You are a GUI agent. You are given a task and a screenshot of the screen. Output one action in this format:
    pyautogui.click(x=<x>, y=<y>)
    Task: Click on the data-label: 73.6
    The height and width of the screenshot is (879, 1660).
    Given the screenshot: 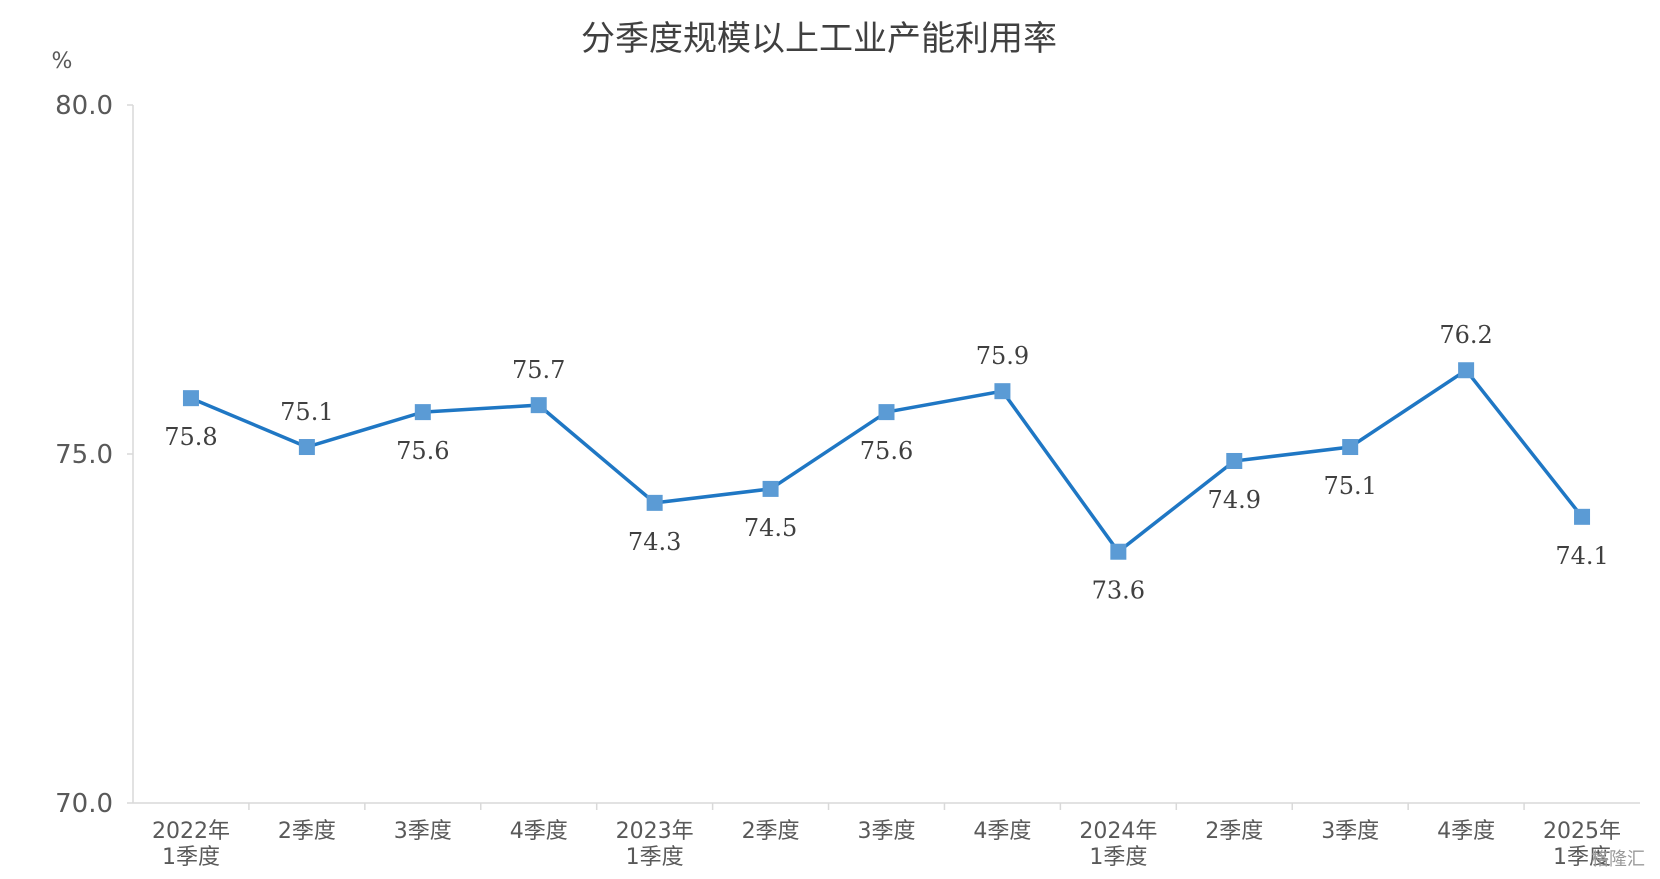 What is the action you would take?
    pyautogui.click(x=1118, y=591)
    